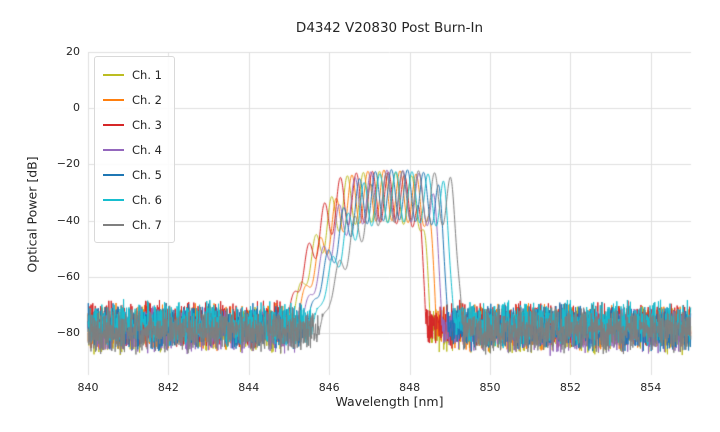 This screenshot has width=720, height=432. I want to click on x-tick-label: 852, so click(570, 387).